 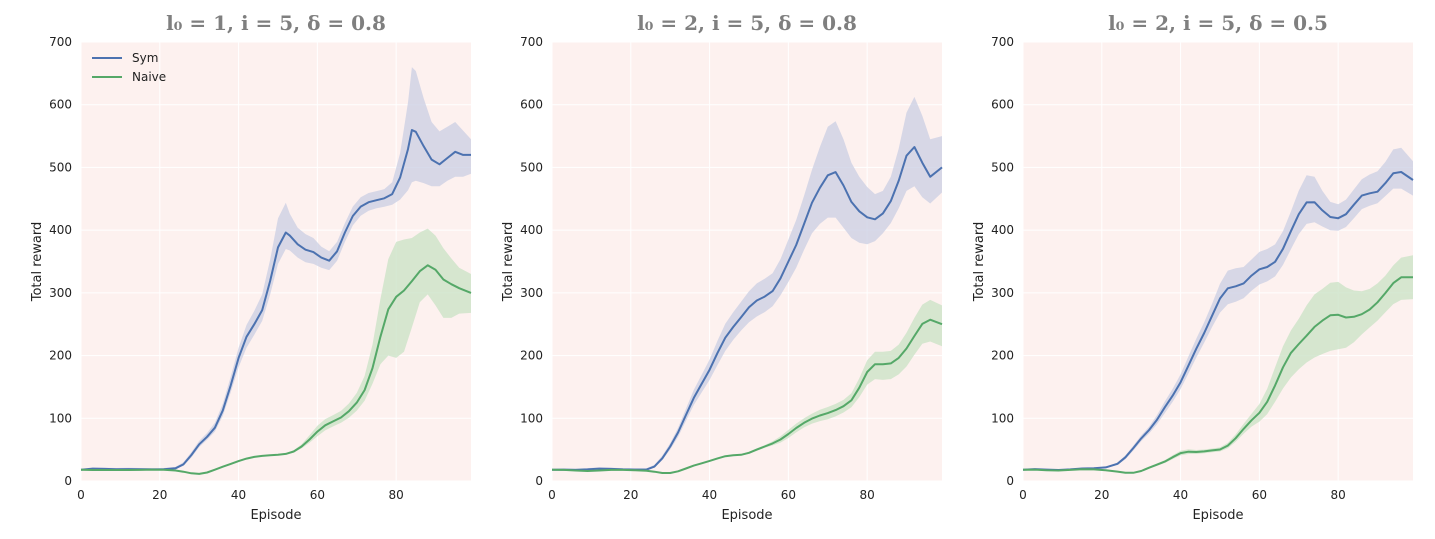 I want to click on legend: Sym Naive, so click(x=129, y=67).